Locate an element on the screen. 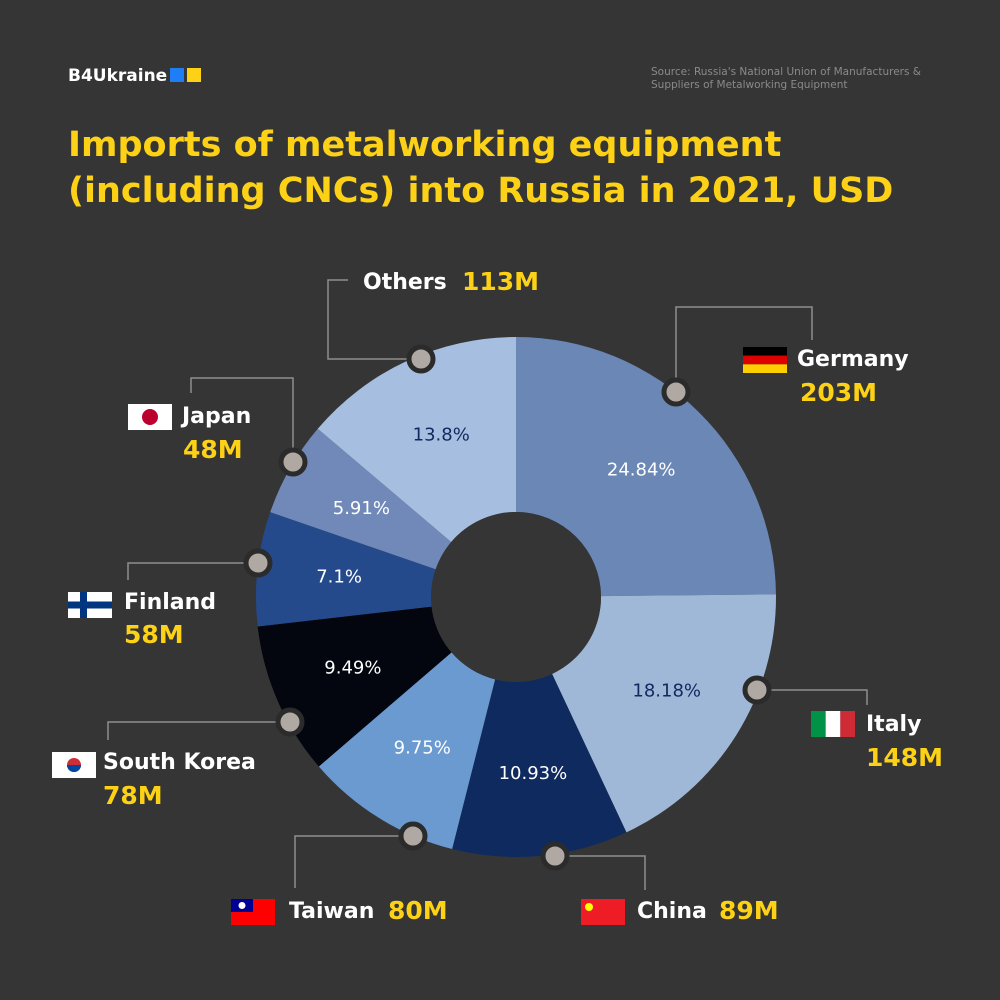 This screenshot has width=1000, height=1000. slice-label: 10.93% is located at coordinates (533, 773).